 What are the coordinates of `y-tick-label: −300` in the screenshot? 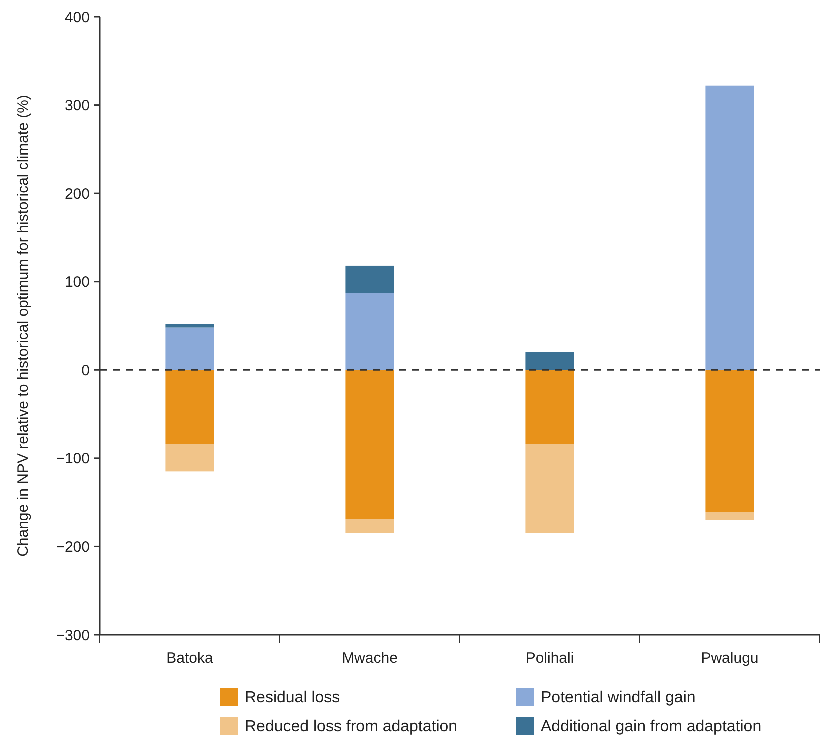 It's located at (73, 635).